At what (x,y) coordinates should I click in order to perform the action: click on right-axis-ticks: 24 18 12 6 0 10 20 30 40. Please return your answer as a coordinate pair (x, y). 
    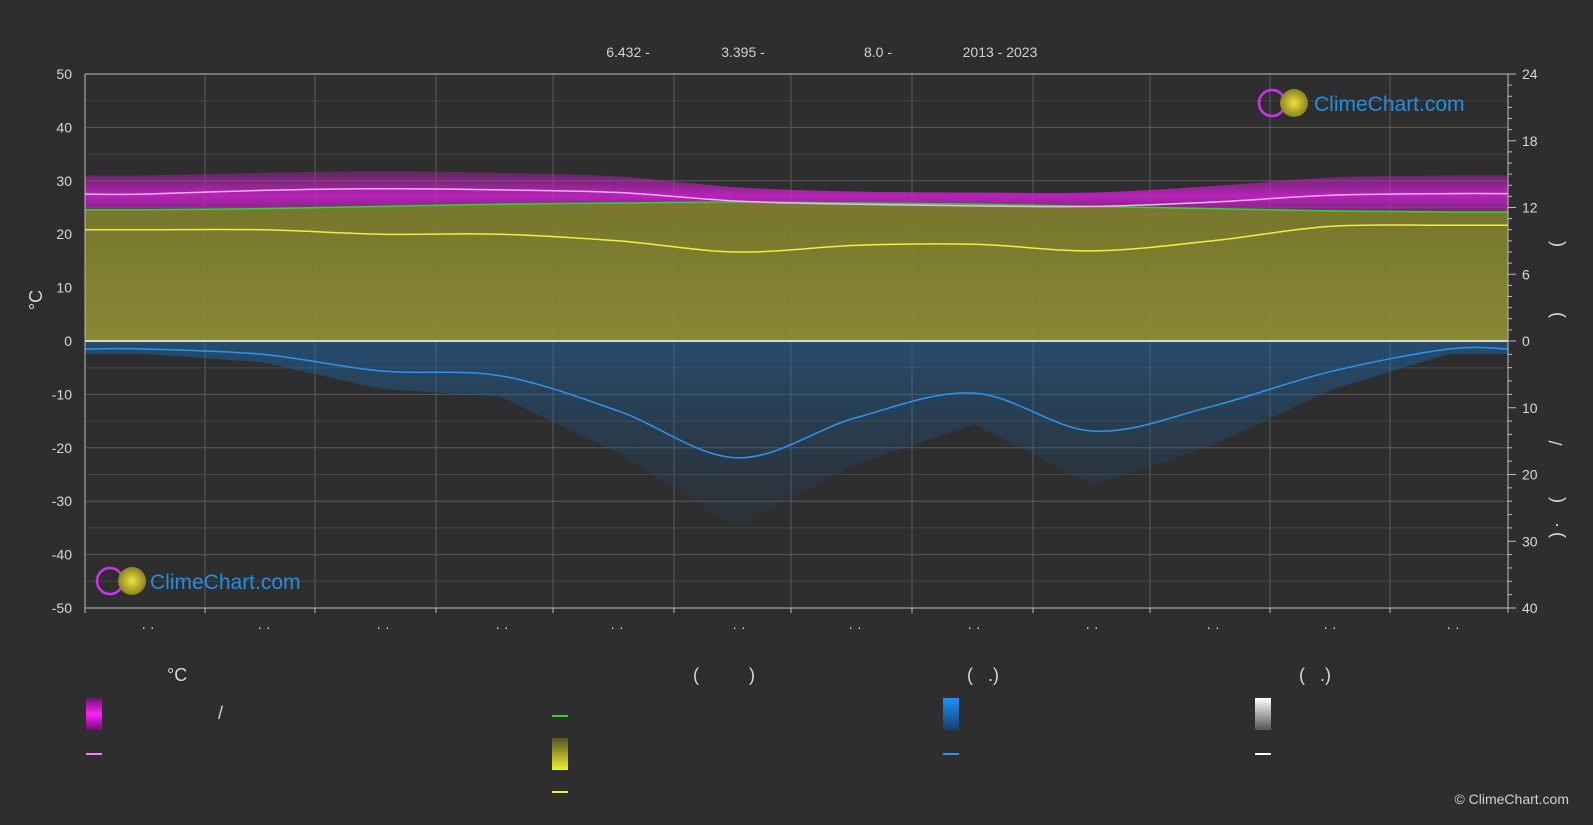
    Looking at the image, I should click on (1530, 341).